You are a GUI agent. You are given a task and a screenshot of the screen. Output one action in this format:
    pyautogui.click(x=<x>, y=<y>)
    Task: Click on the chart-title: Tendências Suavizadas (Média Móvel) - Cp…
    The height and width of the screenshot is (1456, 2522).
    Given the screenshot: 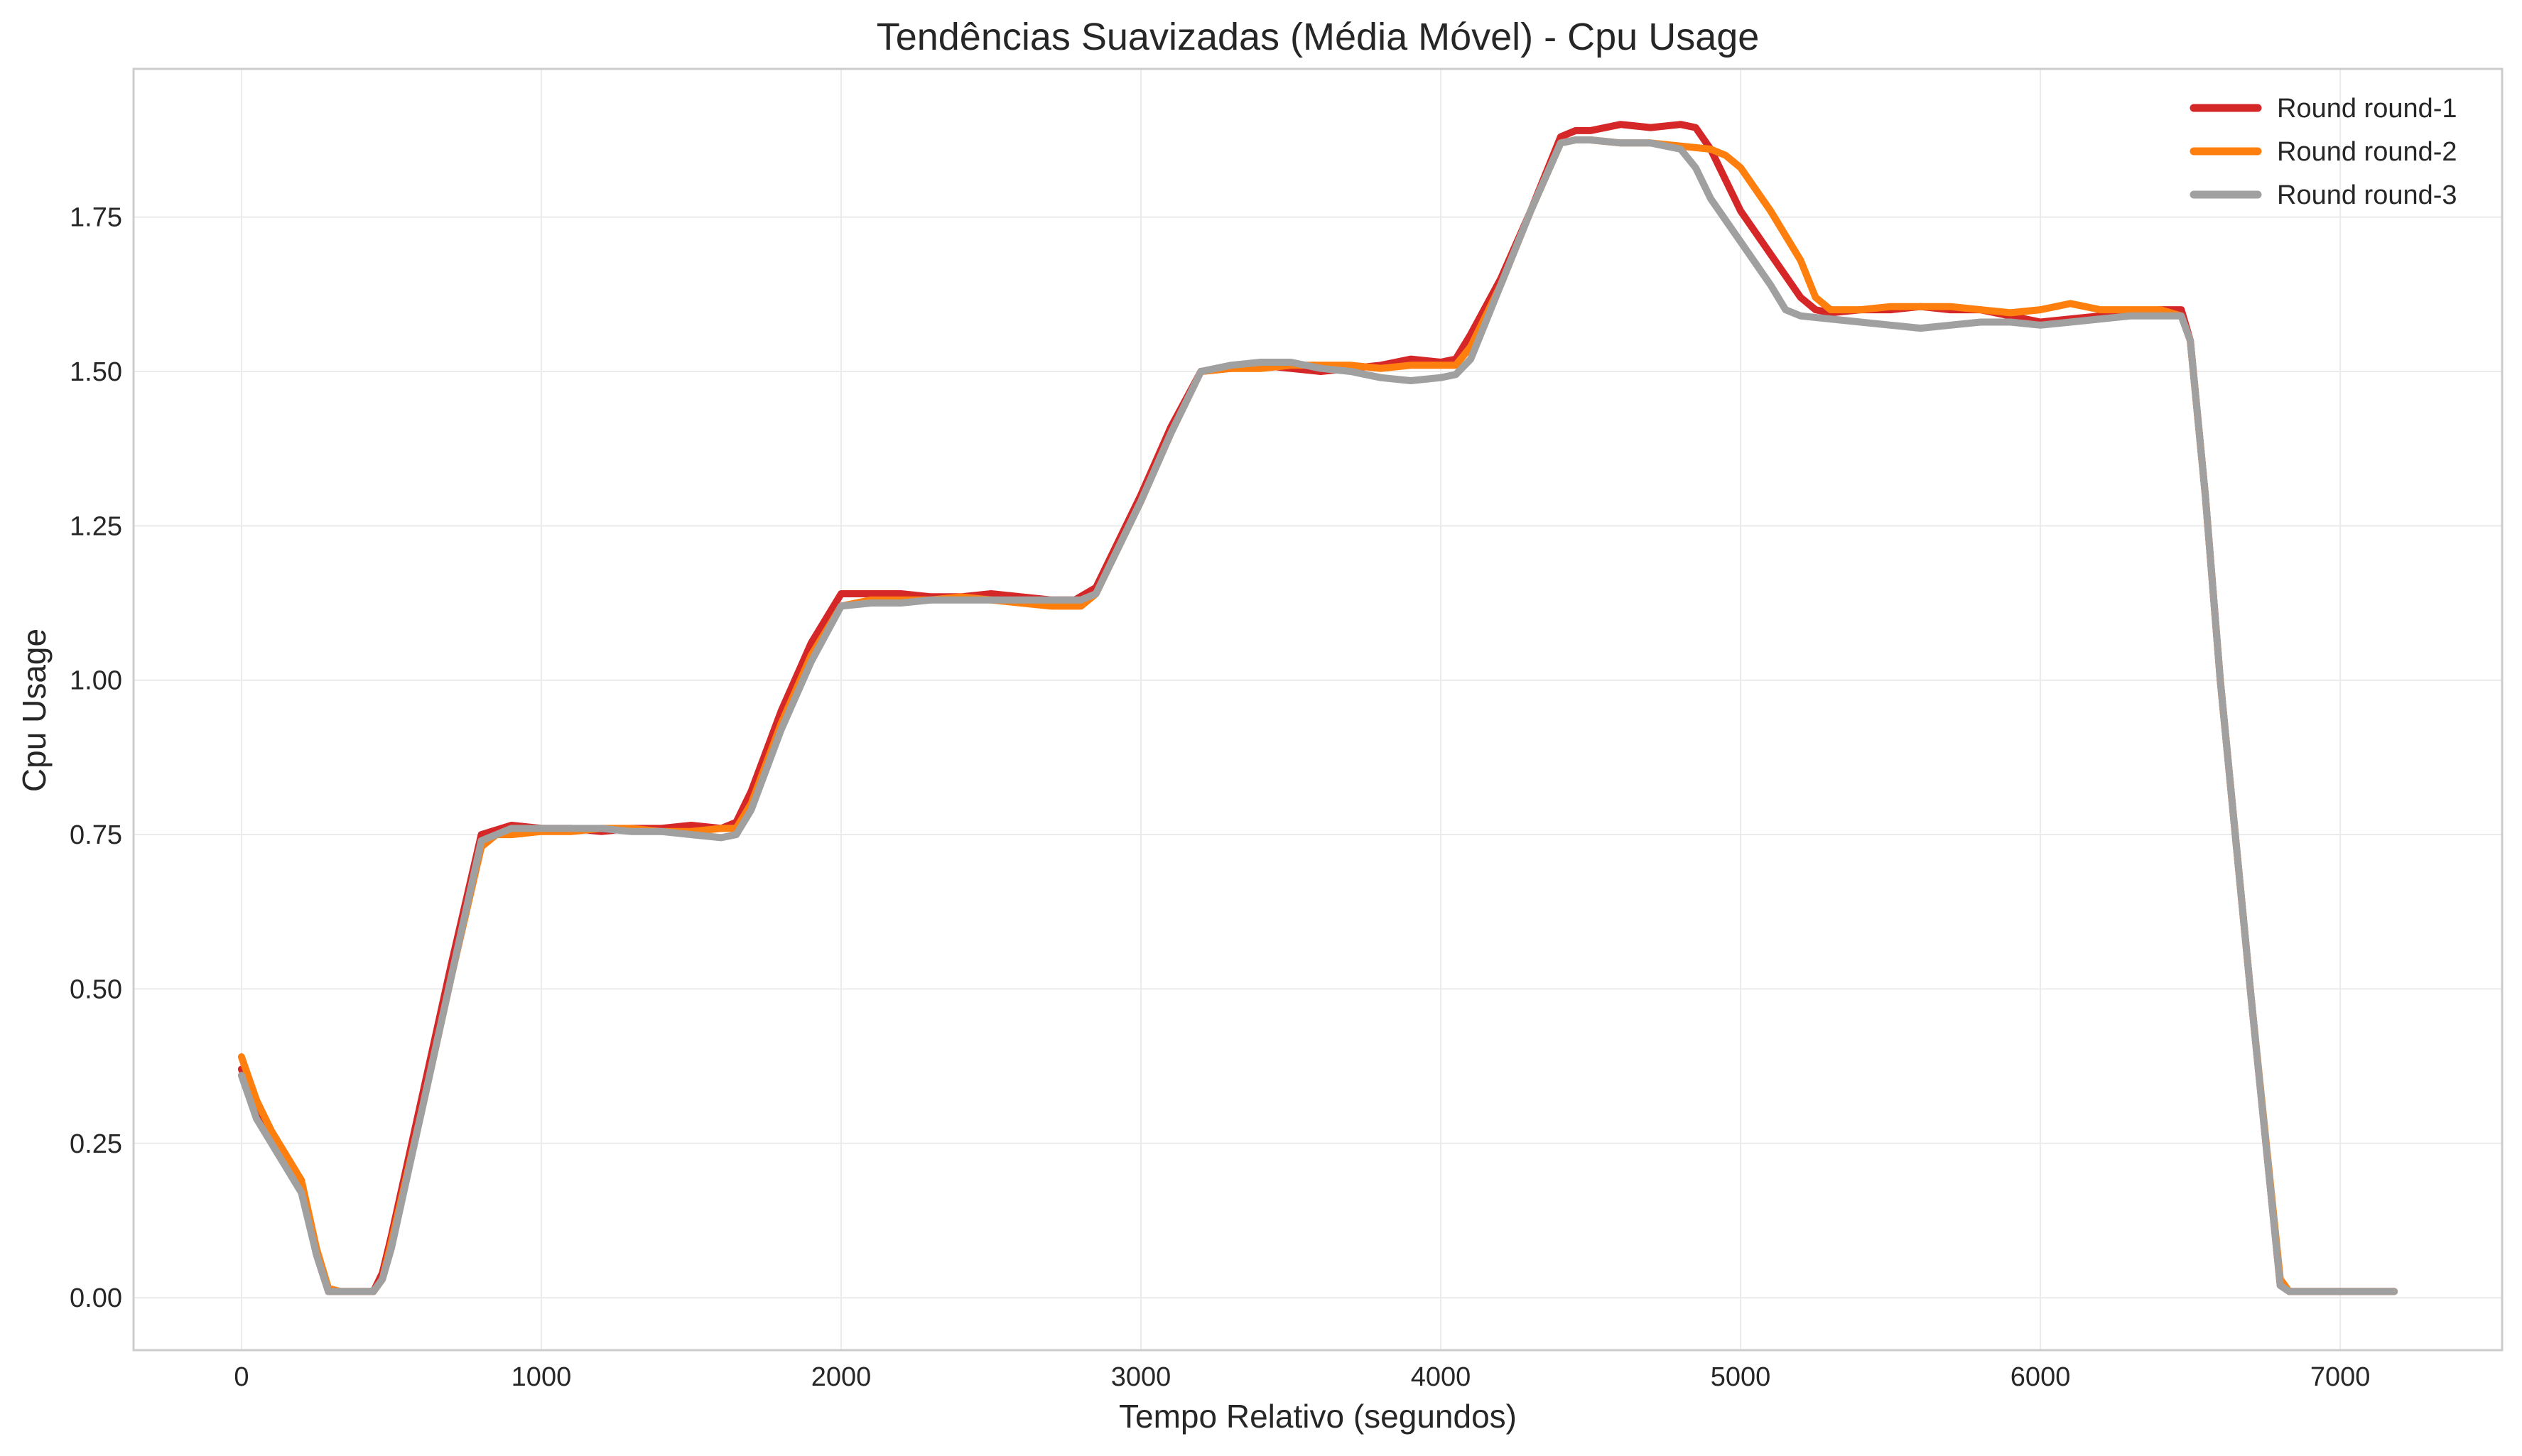 What is the action you would take?
    pyautogui.click(x=1318, y=37)
    